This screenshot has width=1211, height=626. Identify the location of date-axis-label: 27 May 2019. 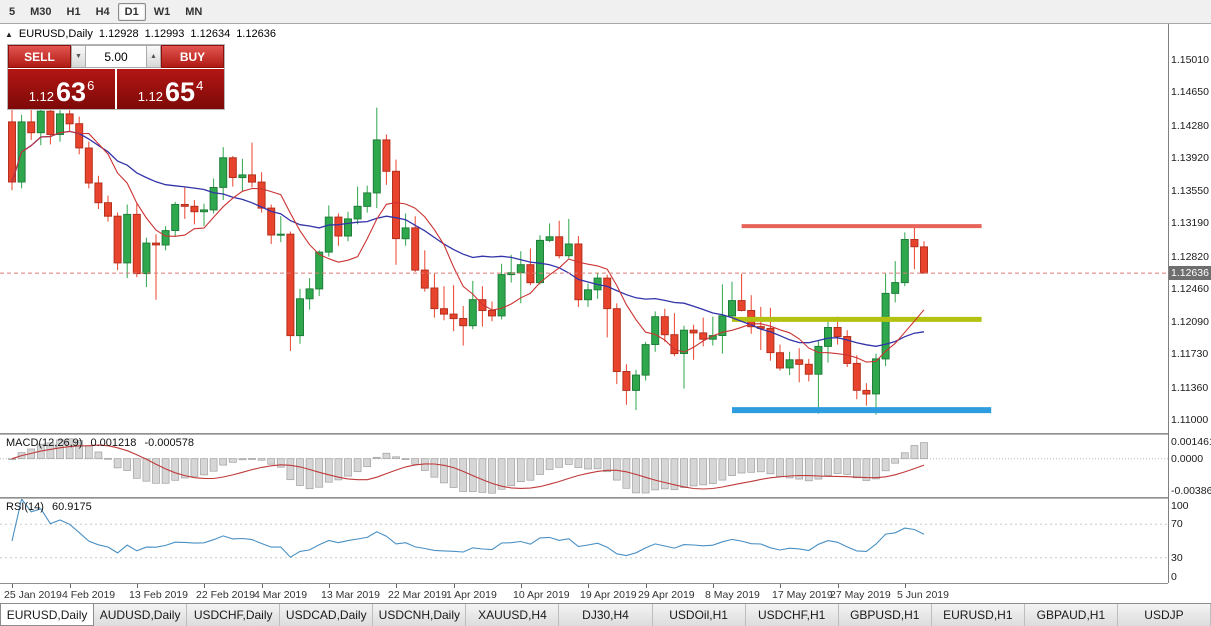
(860, 595).